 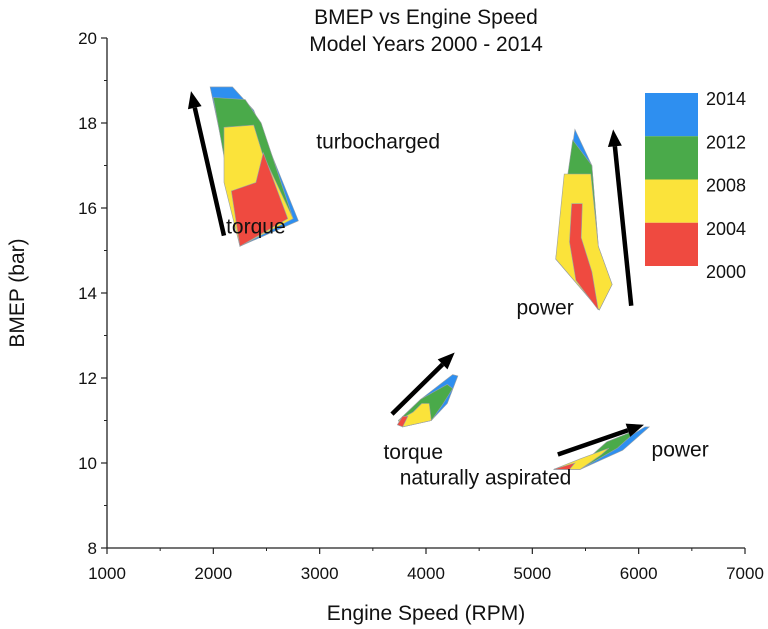 What do you see at coordinates (745, 573) in the screenshot?
I see `x-tick-label-7000: 7000` at bounding box center [745, 573].